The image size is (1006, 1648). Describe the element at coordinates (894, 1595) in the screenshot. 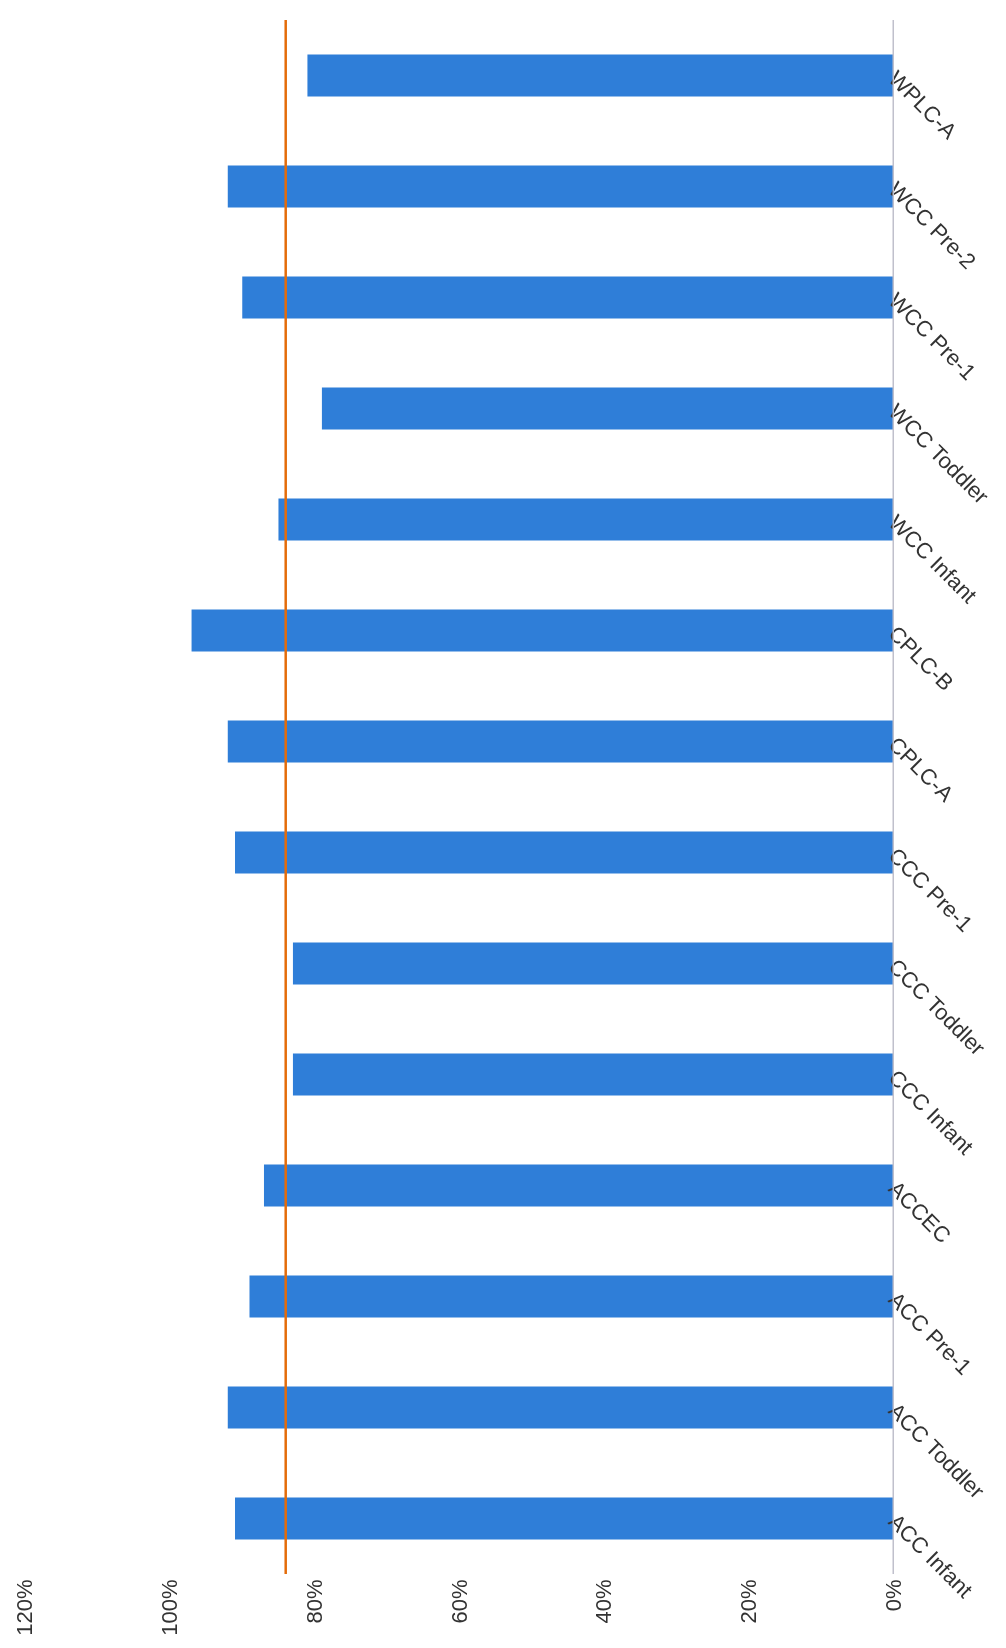

I see `x-tick-label: 0%` at that location.